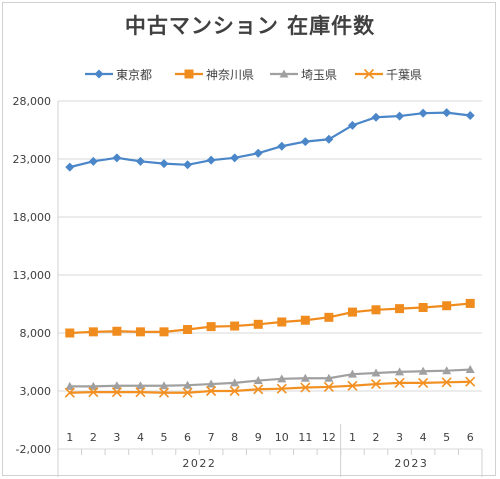 This screenshot has width=500, height=479. I want to click on legend-item: 東京都, so click(118, 74).